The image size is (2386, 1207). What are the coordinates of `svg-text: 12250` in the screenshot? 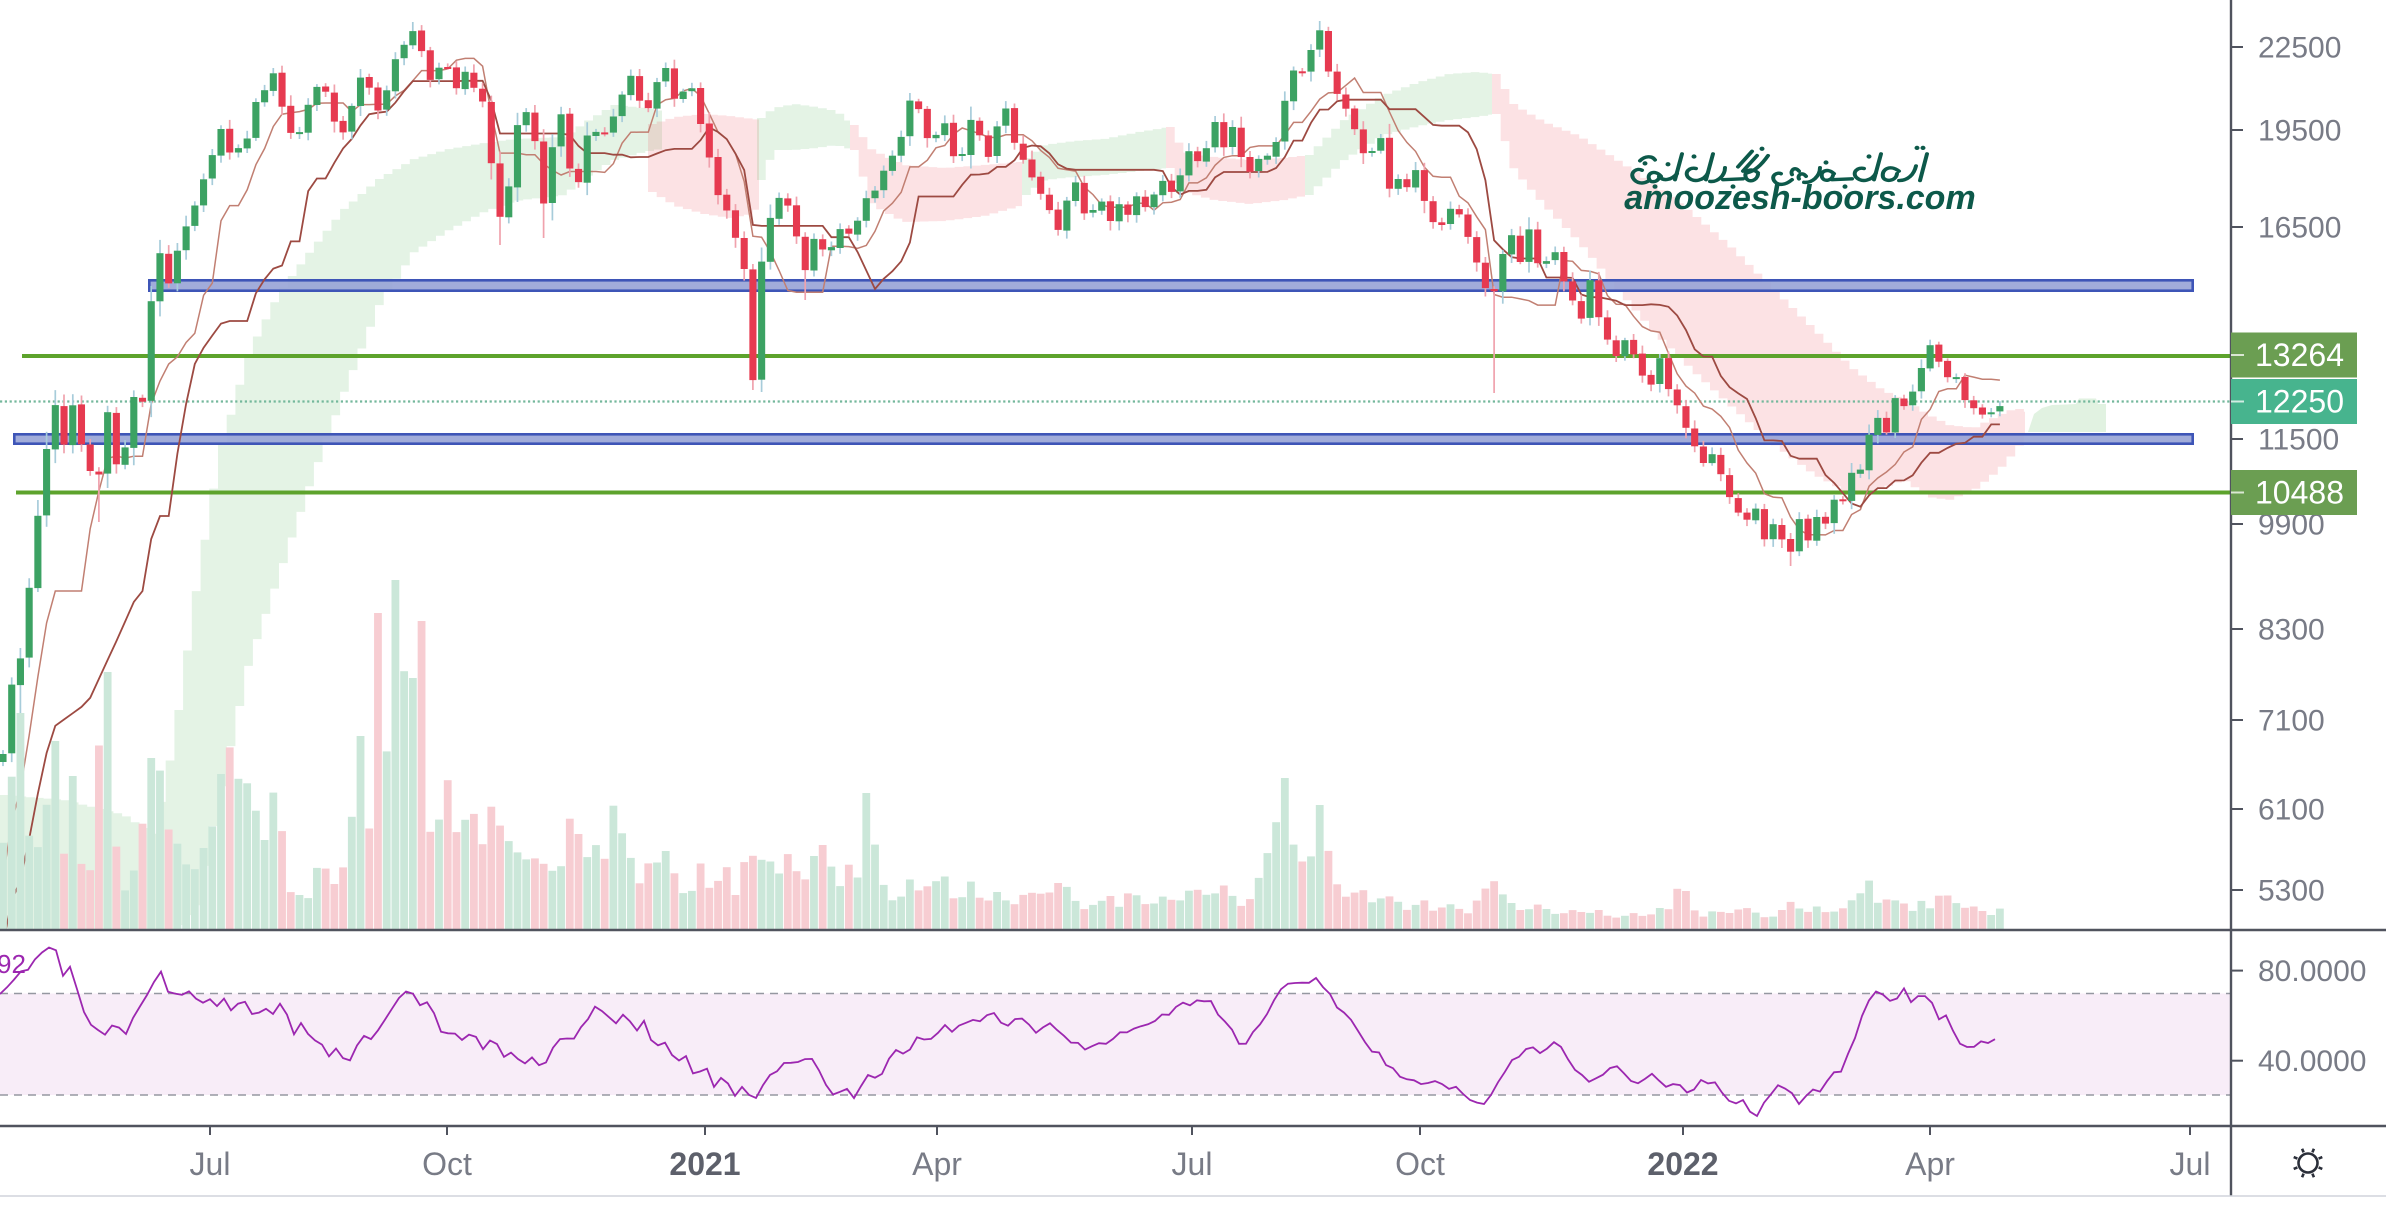 It's located at (2299, 402).